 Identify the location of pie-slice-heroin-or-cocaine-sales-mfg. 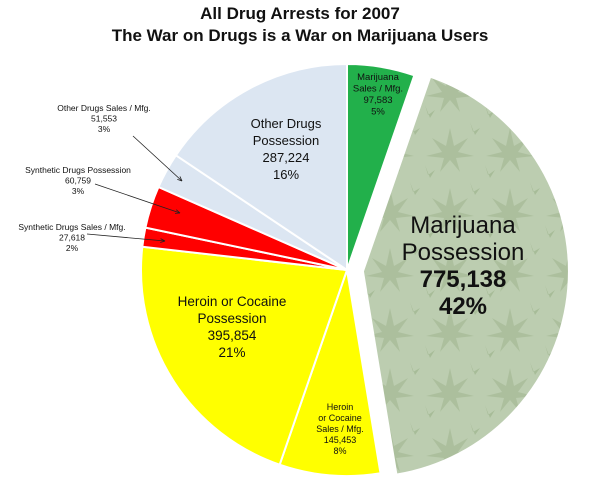
(330, 373).